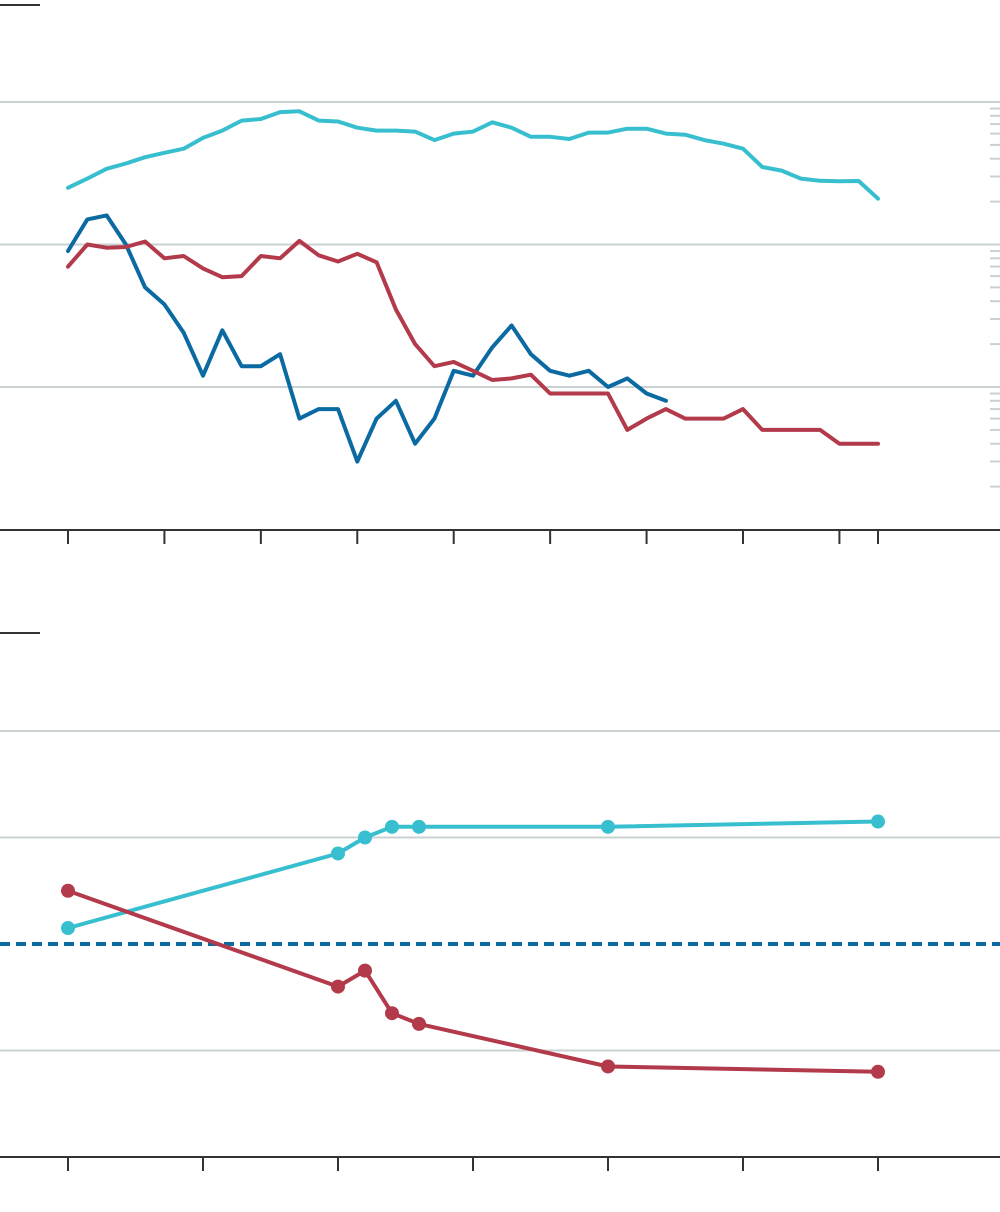  I want to click on series-line-blue, so click(367, 338).